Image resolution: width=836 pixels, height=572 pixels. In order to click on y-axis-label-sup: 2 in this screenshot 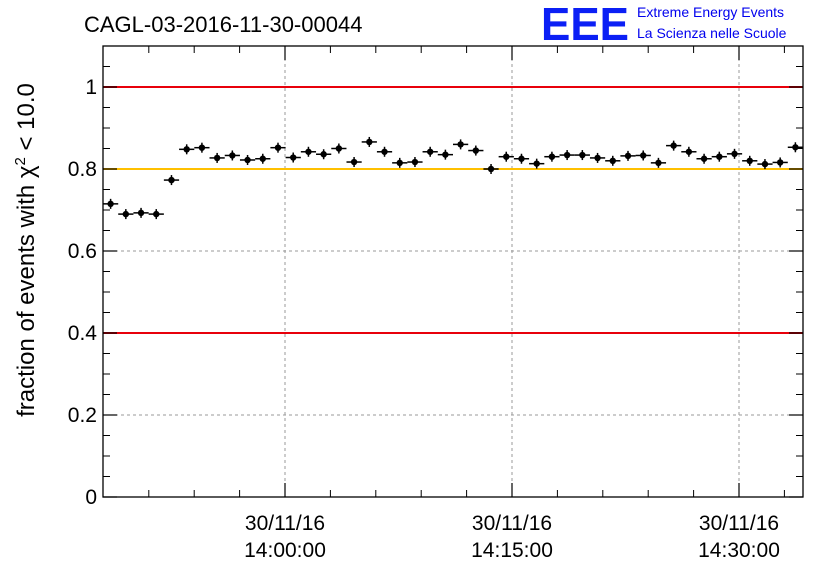, I will do `click(20, 161)`.